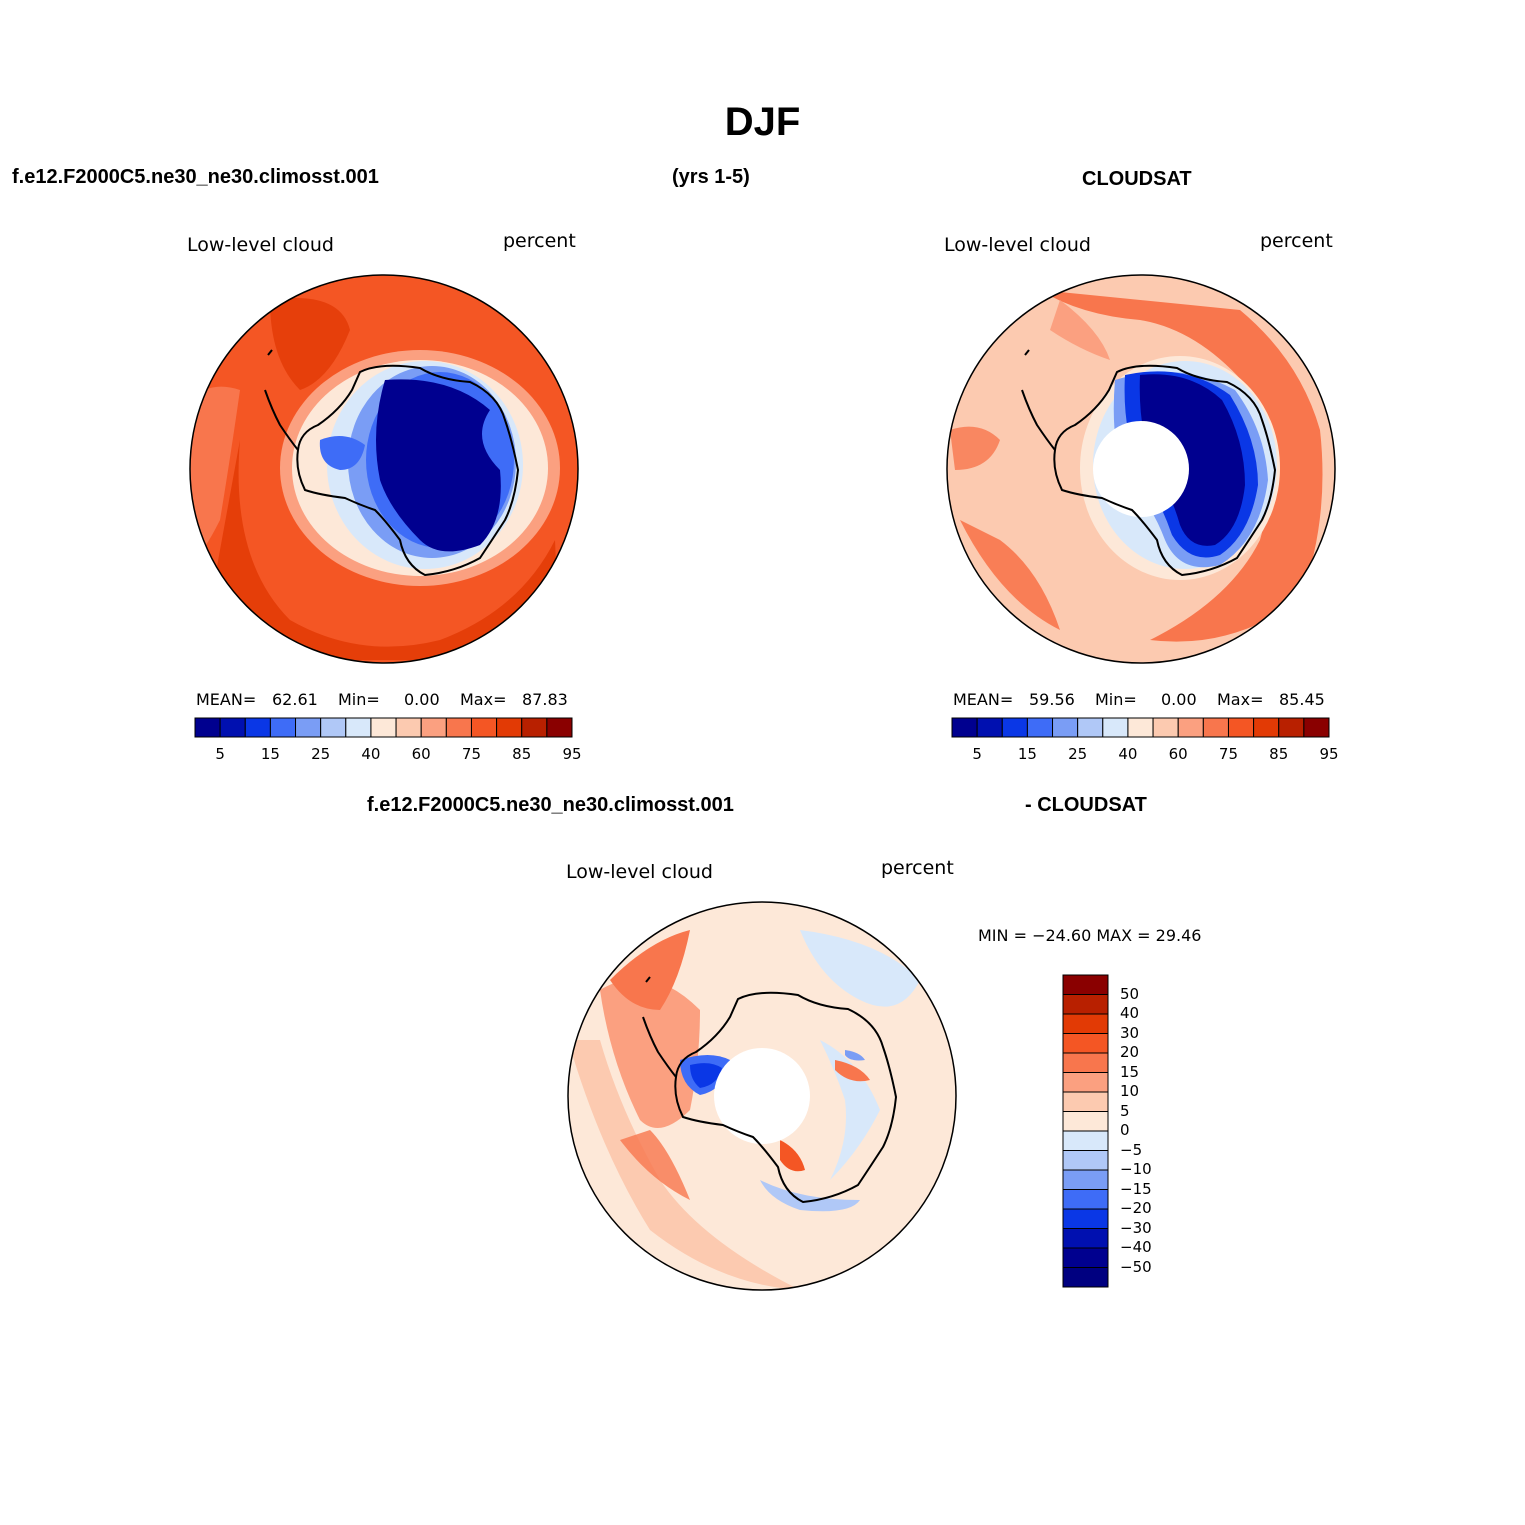  I want to click on diff-colorbar-label: −50, so click(1136, 1266).